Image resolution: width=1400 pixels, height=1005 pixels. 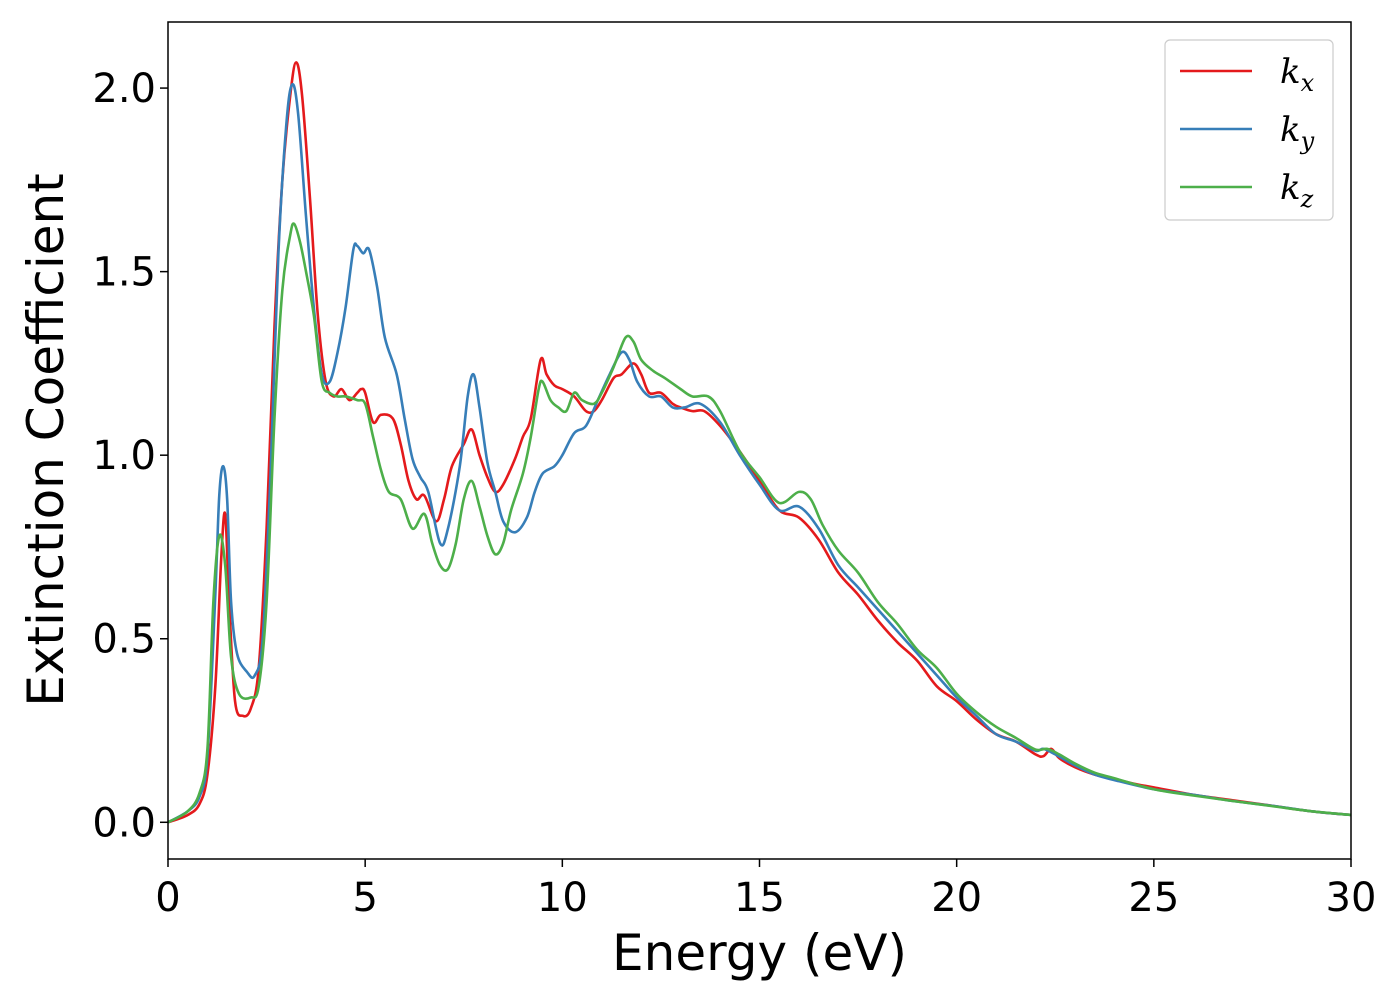 What do you see at coordinates (124, 823) in the screenshot?
I see `y-tick-label: 0.0` at bounding box center [124, 823].